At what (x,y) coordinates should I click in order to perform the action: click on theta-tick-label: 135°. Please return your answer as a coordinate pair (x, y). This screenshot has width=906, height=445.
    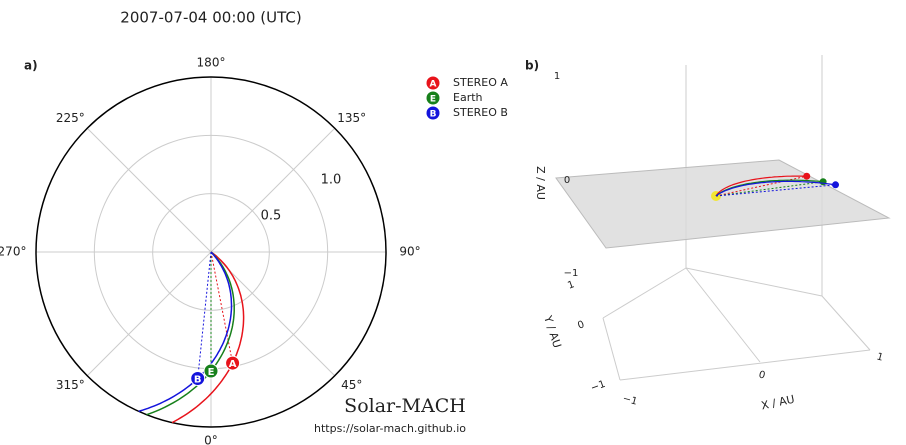
    Looking at the image, I should click on (351, 118).